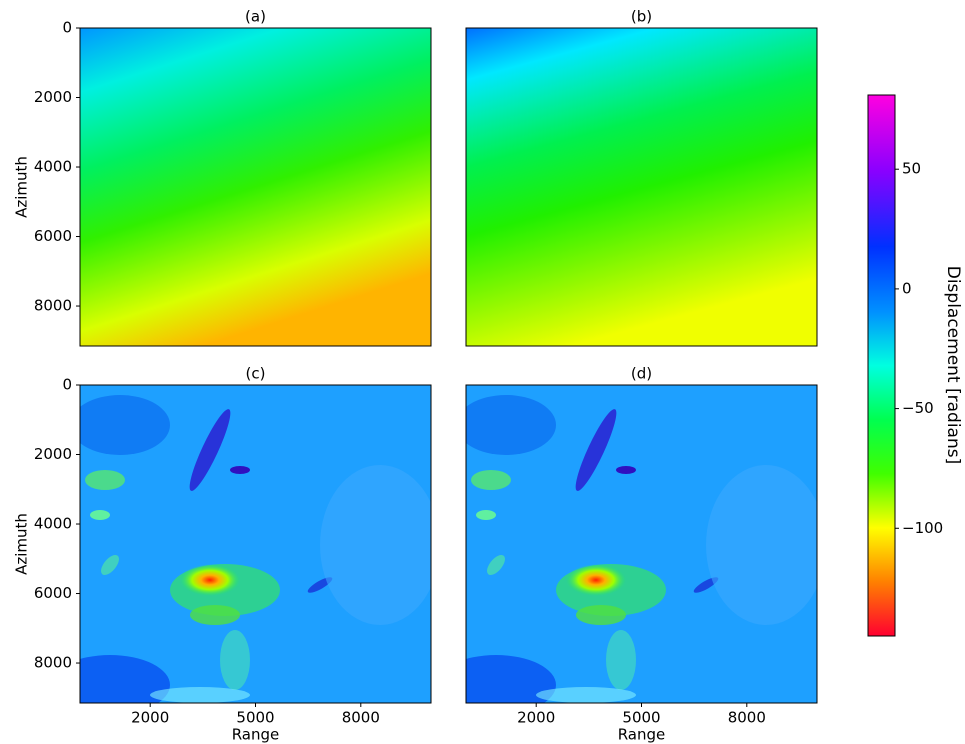 The height and width of the screenshot is (744, 965). I want to click on panel-title: (a), so click(255, 17).